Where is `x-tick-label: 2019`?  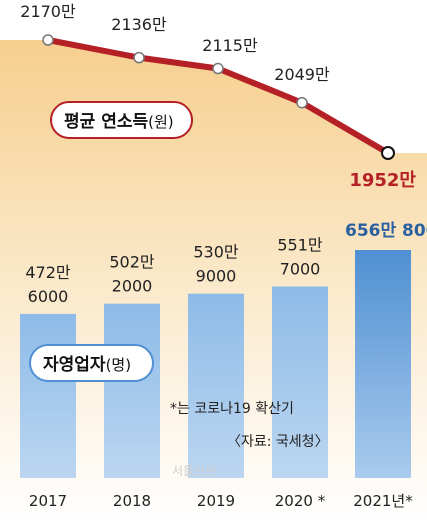 x-tick-label: 2019 is located at coordinates (216, 501).